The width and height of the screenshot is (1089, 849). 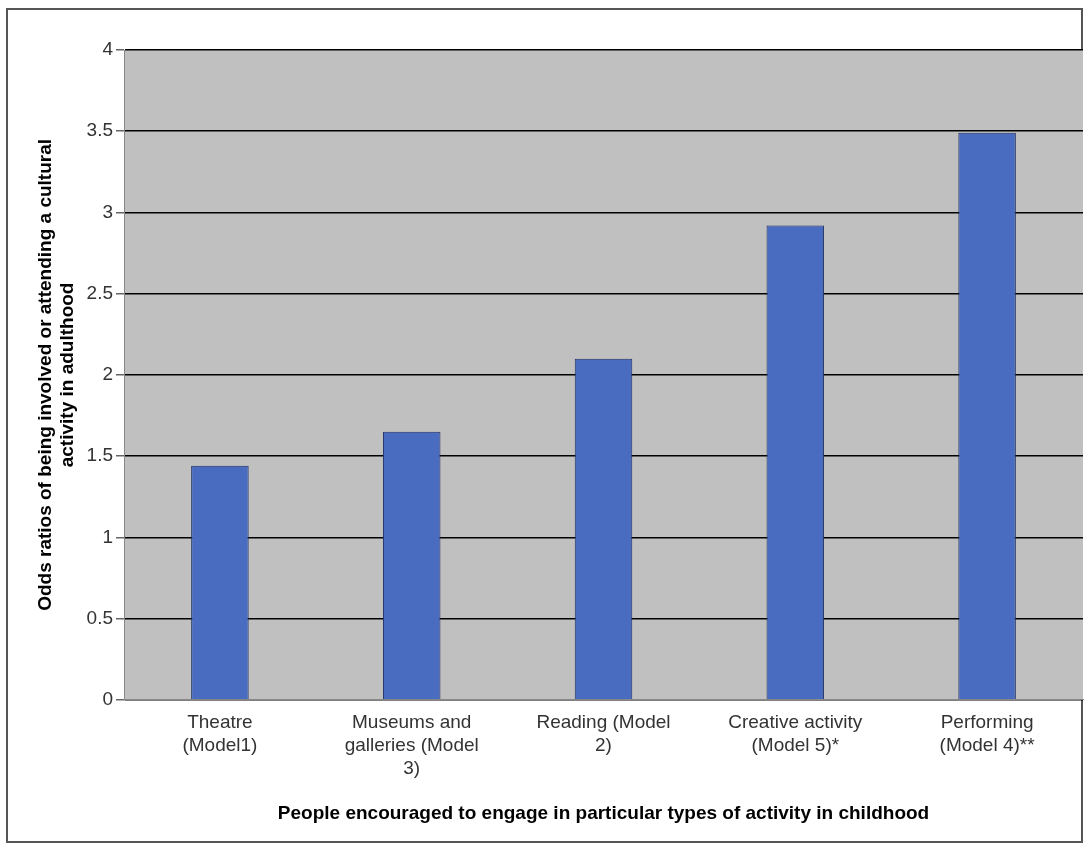 What do you see at coordinates (100, 617) in the screenshot?
I see `y-tick-label: 0.5` at bounding box center [100, 617].